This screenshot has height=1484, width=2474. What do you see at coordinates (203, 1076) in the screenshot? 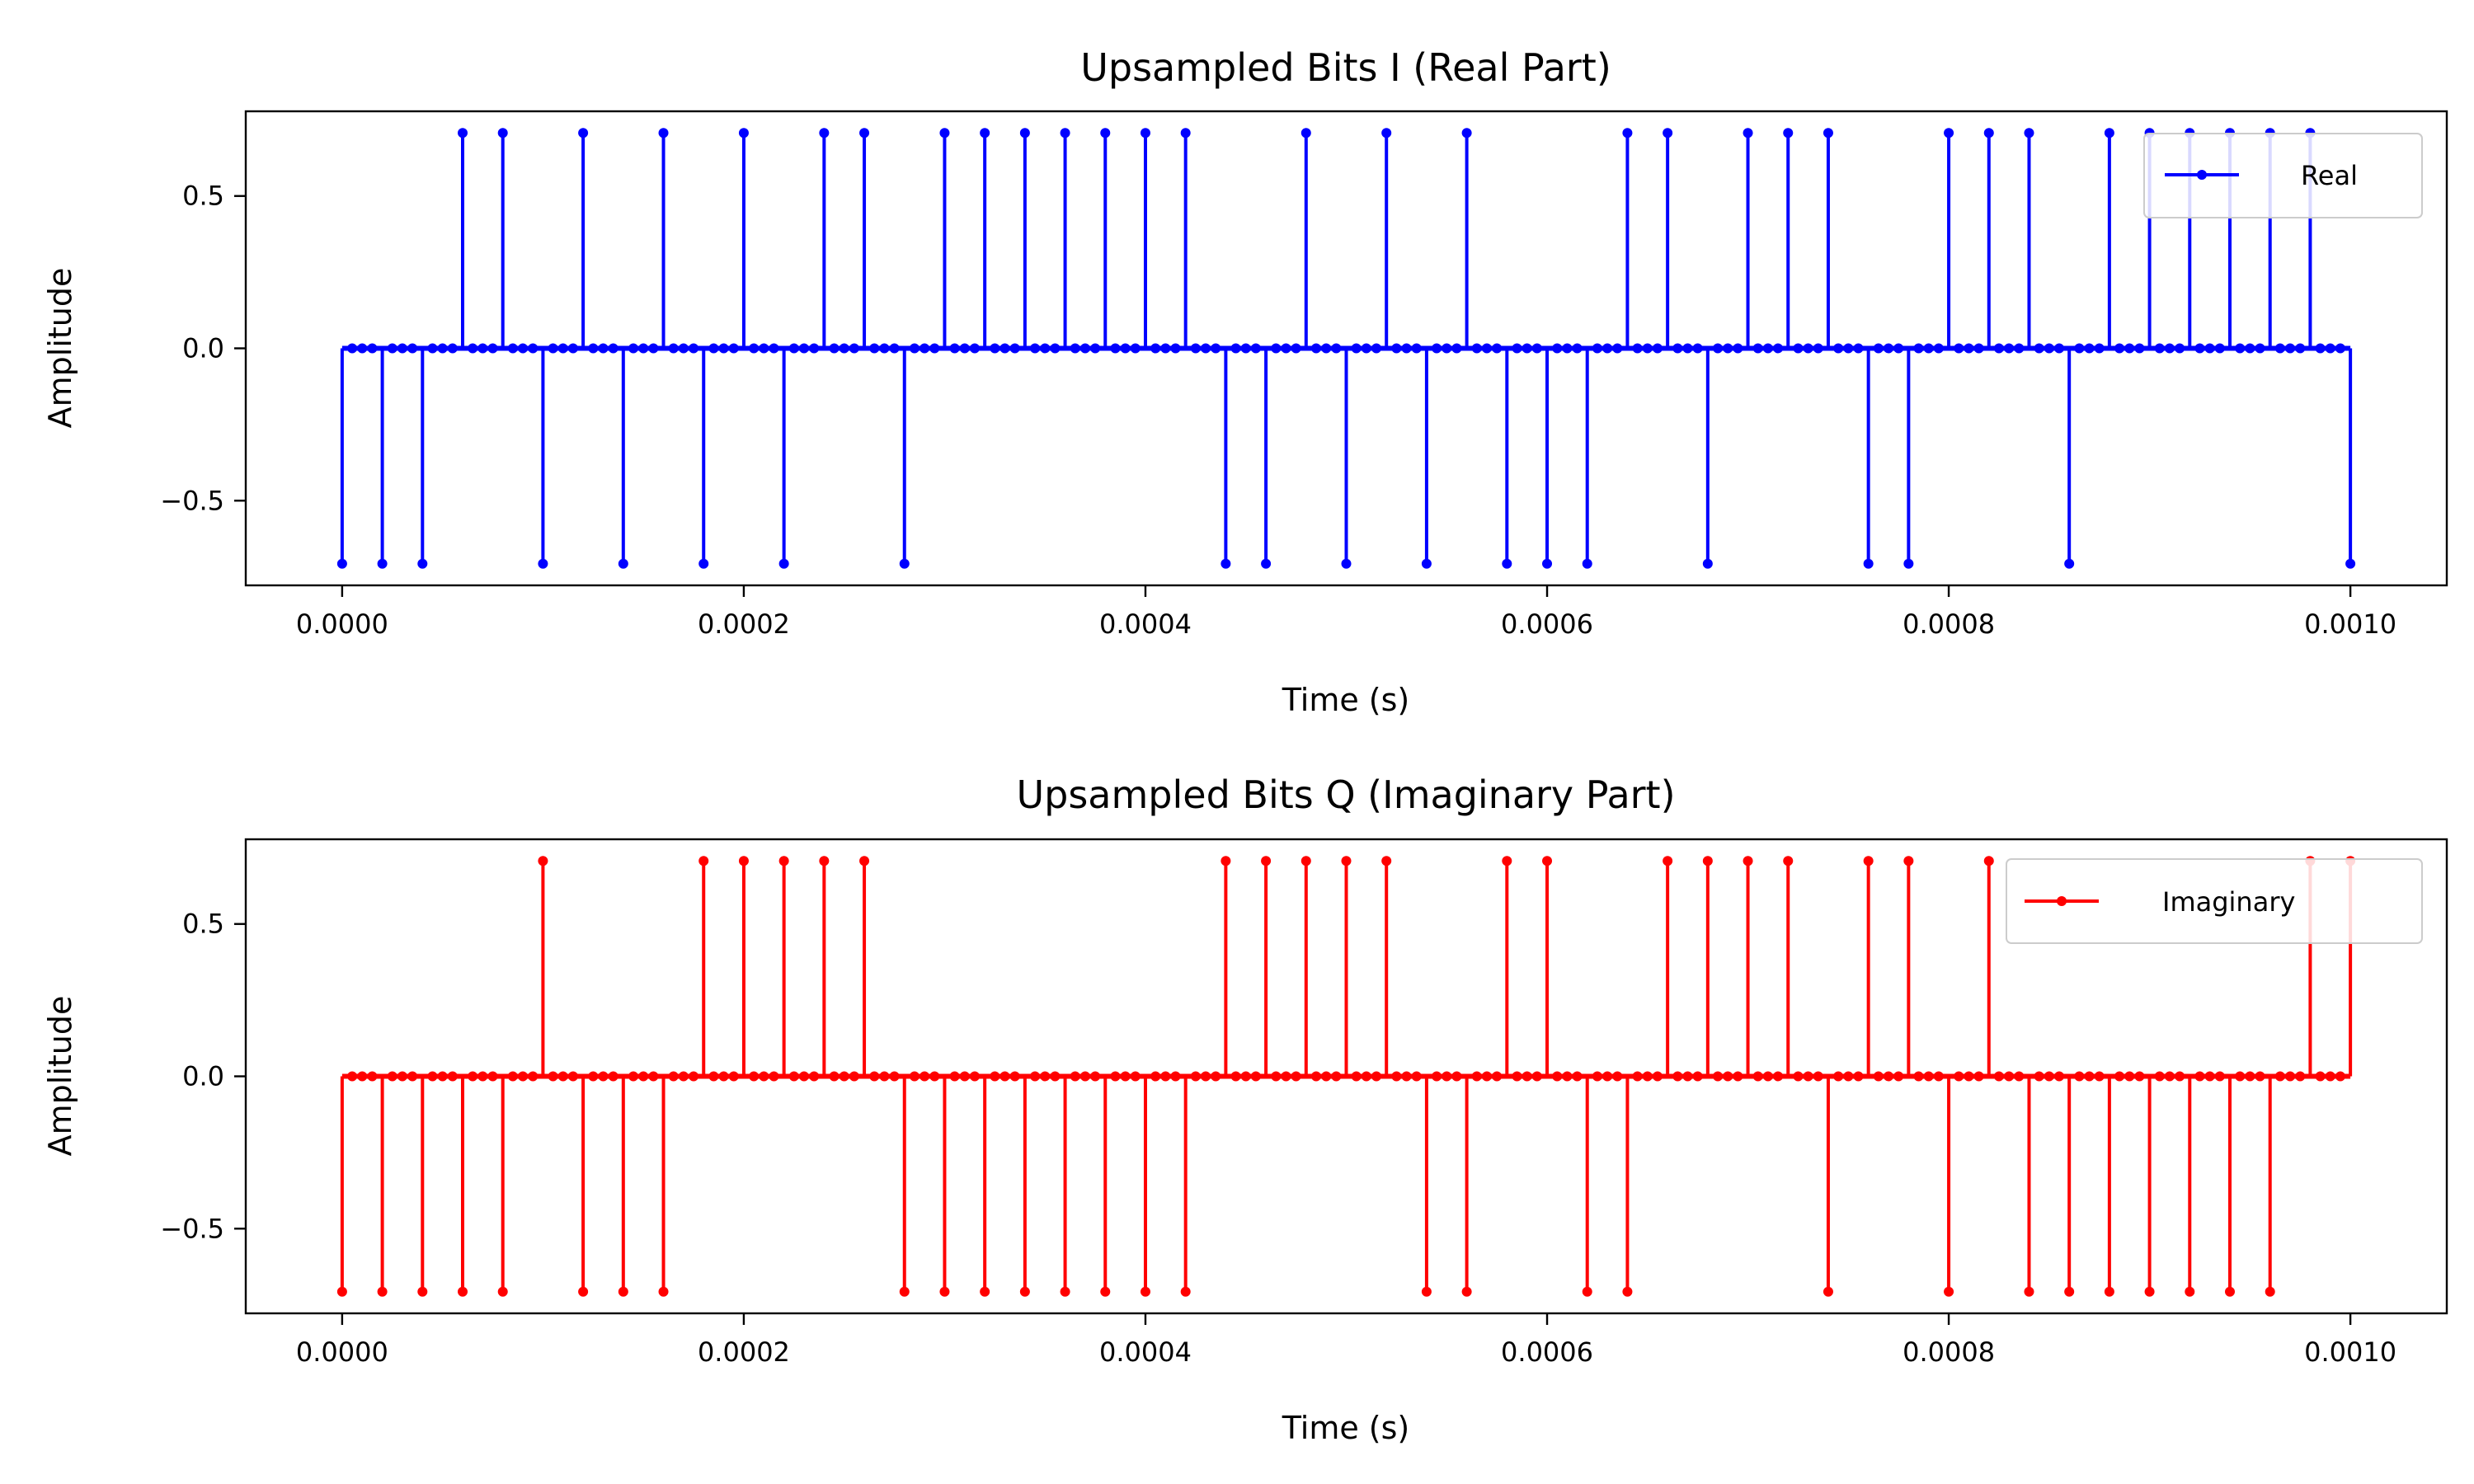
I see `y-tick-label: 0.0` at bounding box center [203, 1076].